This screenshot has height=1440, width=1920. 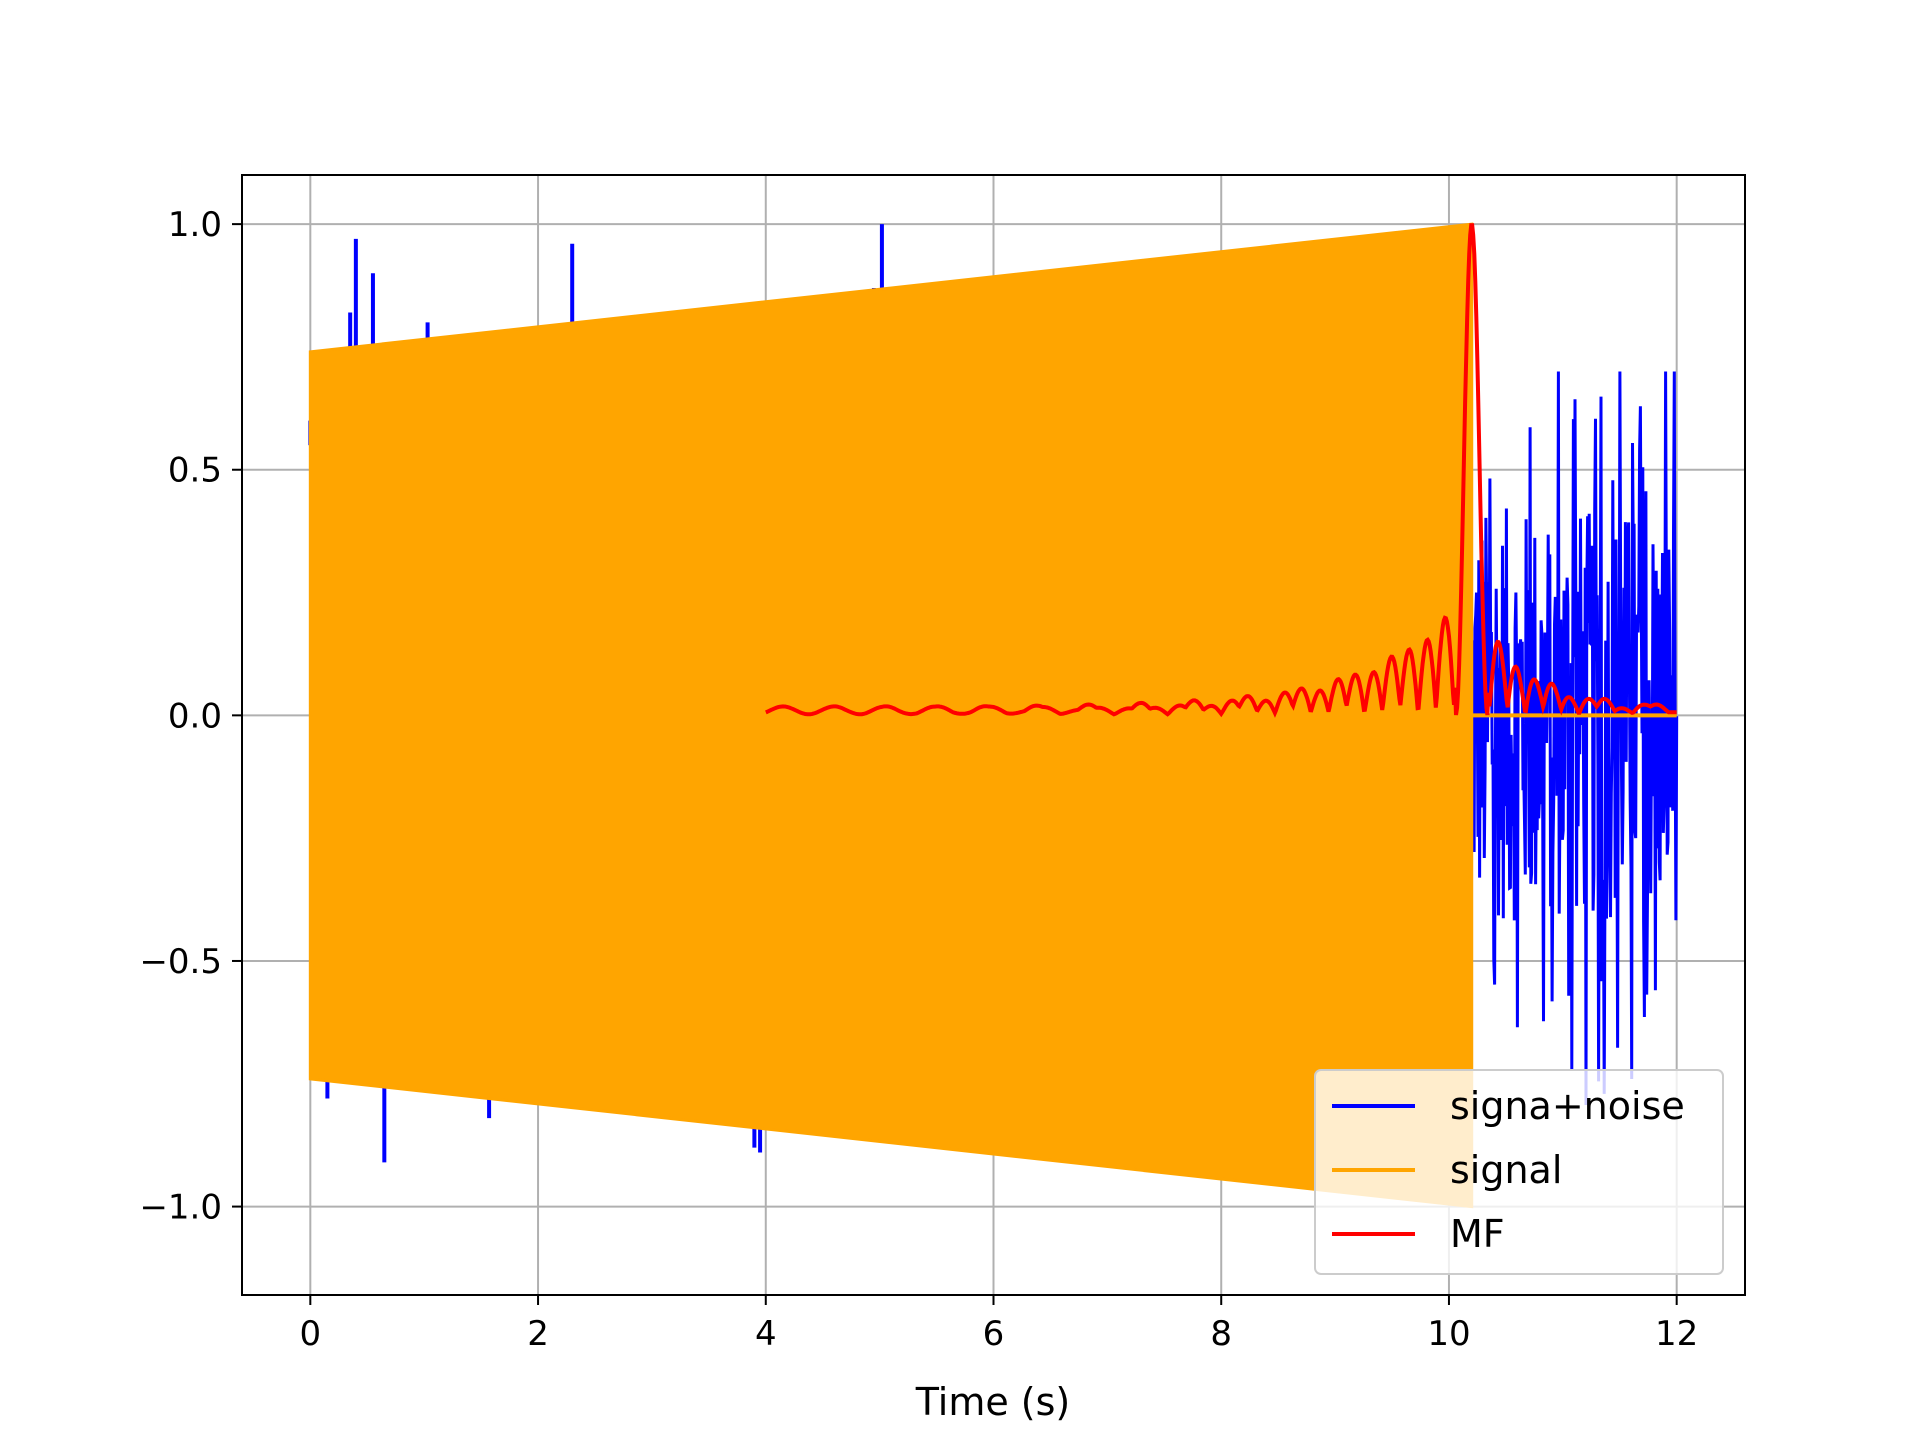 I want to click on x-tick-label: 6, so click(x=994, y=1334).